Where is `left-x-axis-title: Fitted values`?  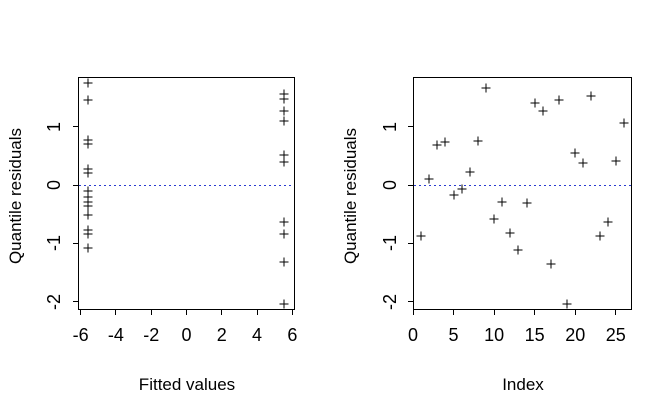
left-x-axis-title: Fitted values is located at coordinates (187, 384).